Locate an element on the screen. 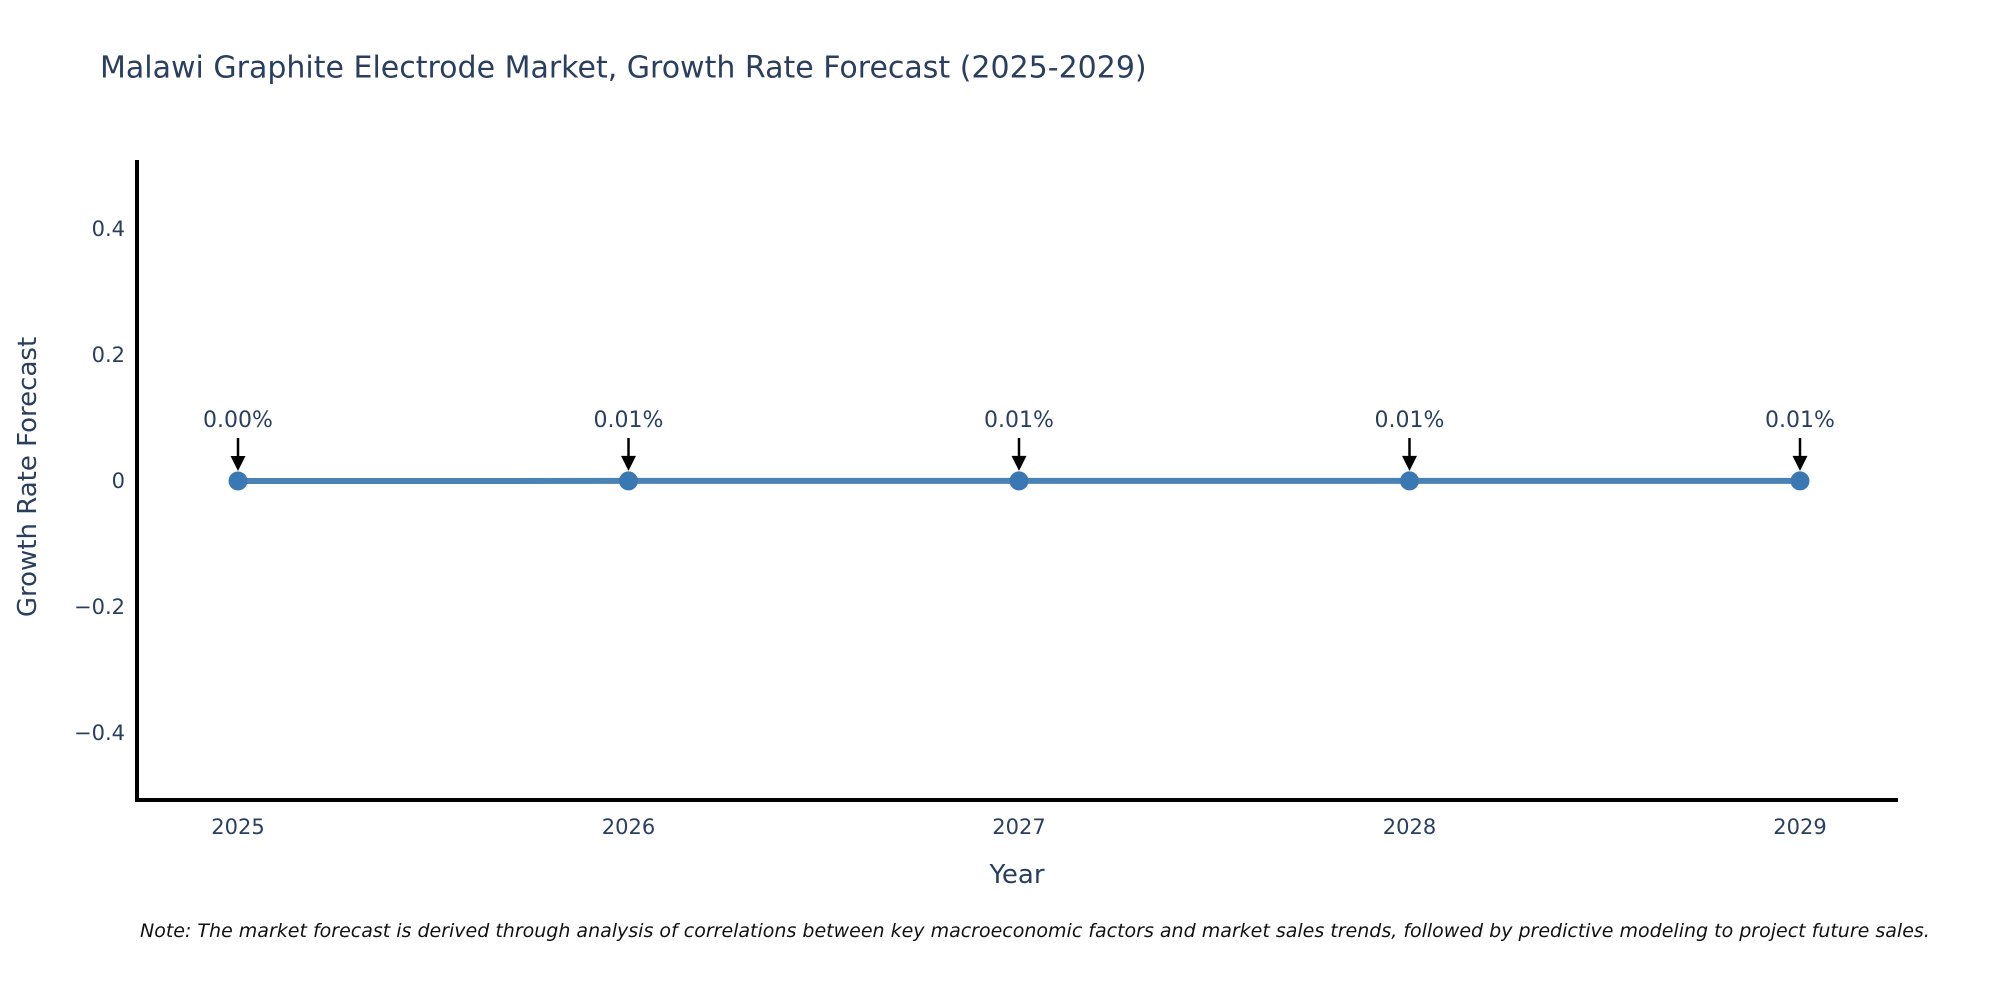  data-point-label: 0.00% is located at coordinates (238, 420).